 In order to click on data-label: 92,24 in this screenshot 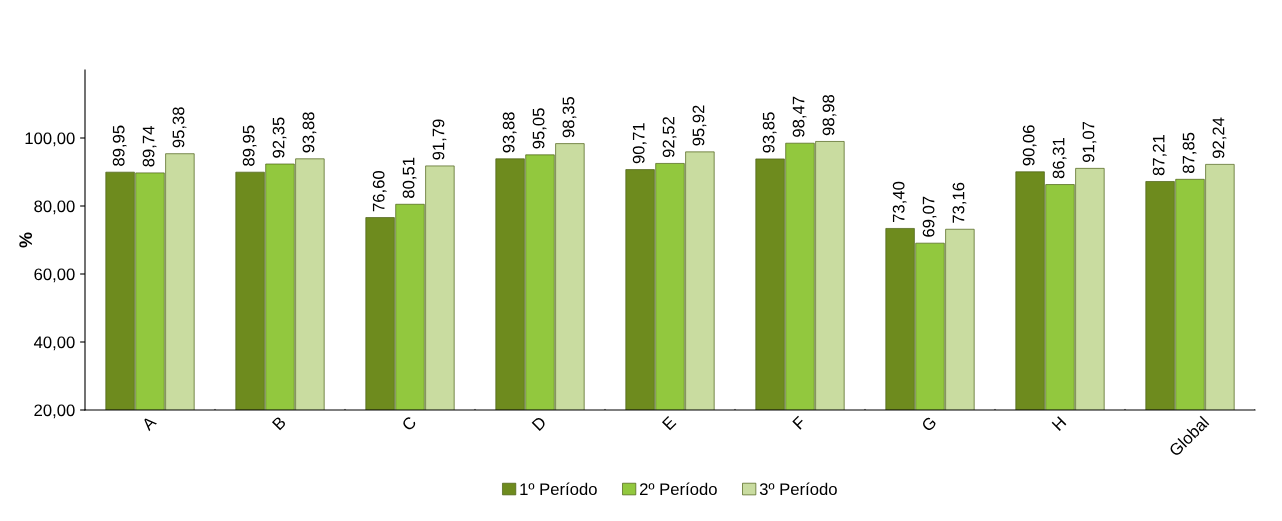, I will do `click(1219, 138)`.